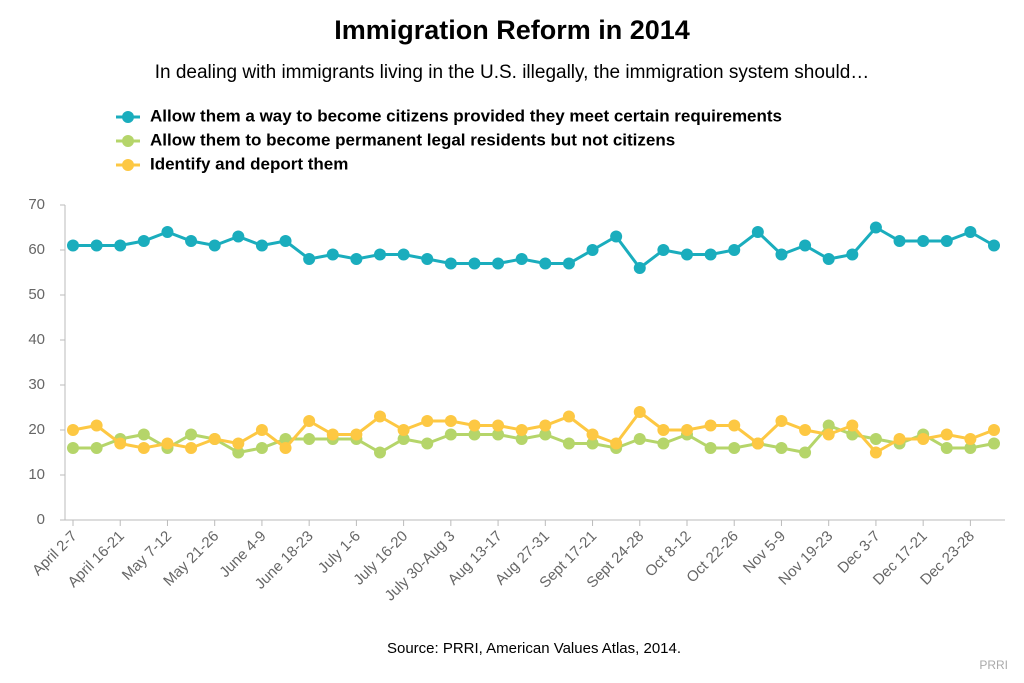  Describe the element at coordinates (36, 249) in the screenshot. I see `y-tick-label: 60` at that location.